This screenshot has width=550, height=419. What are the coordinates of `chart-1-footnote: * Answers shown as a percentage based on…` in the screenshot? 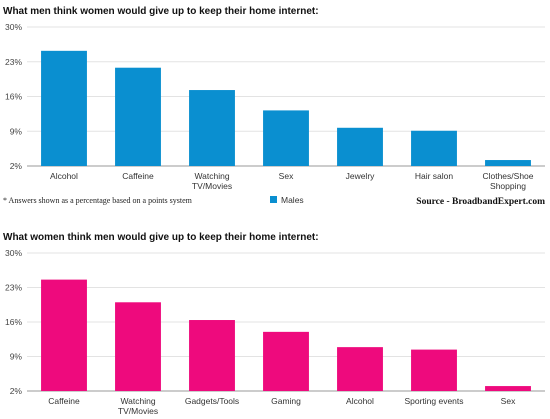 It's located at (98, 200).